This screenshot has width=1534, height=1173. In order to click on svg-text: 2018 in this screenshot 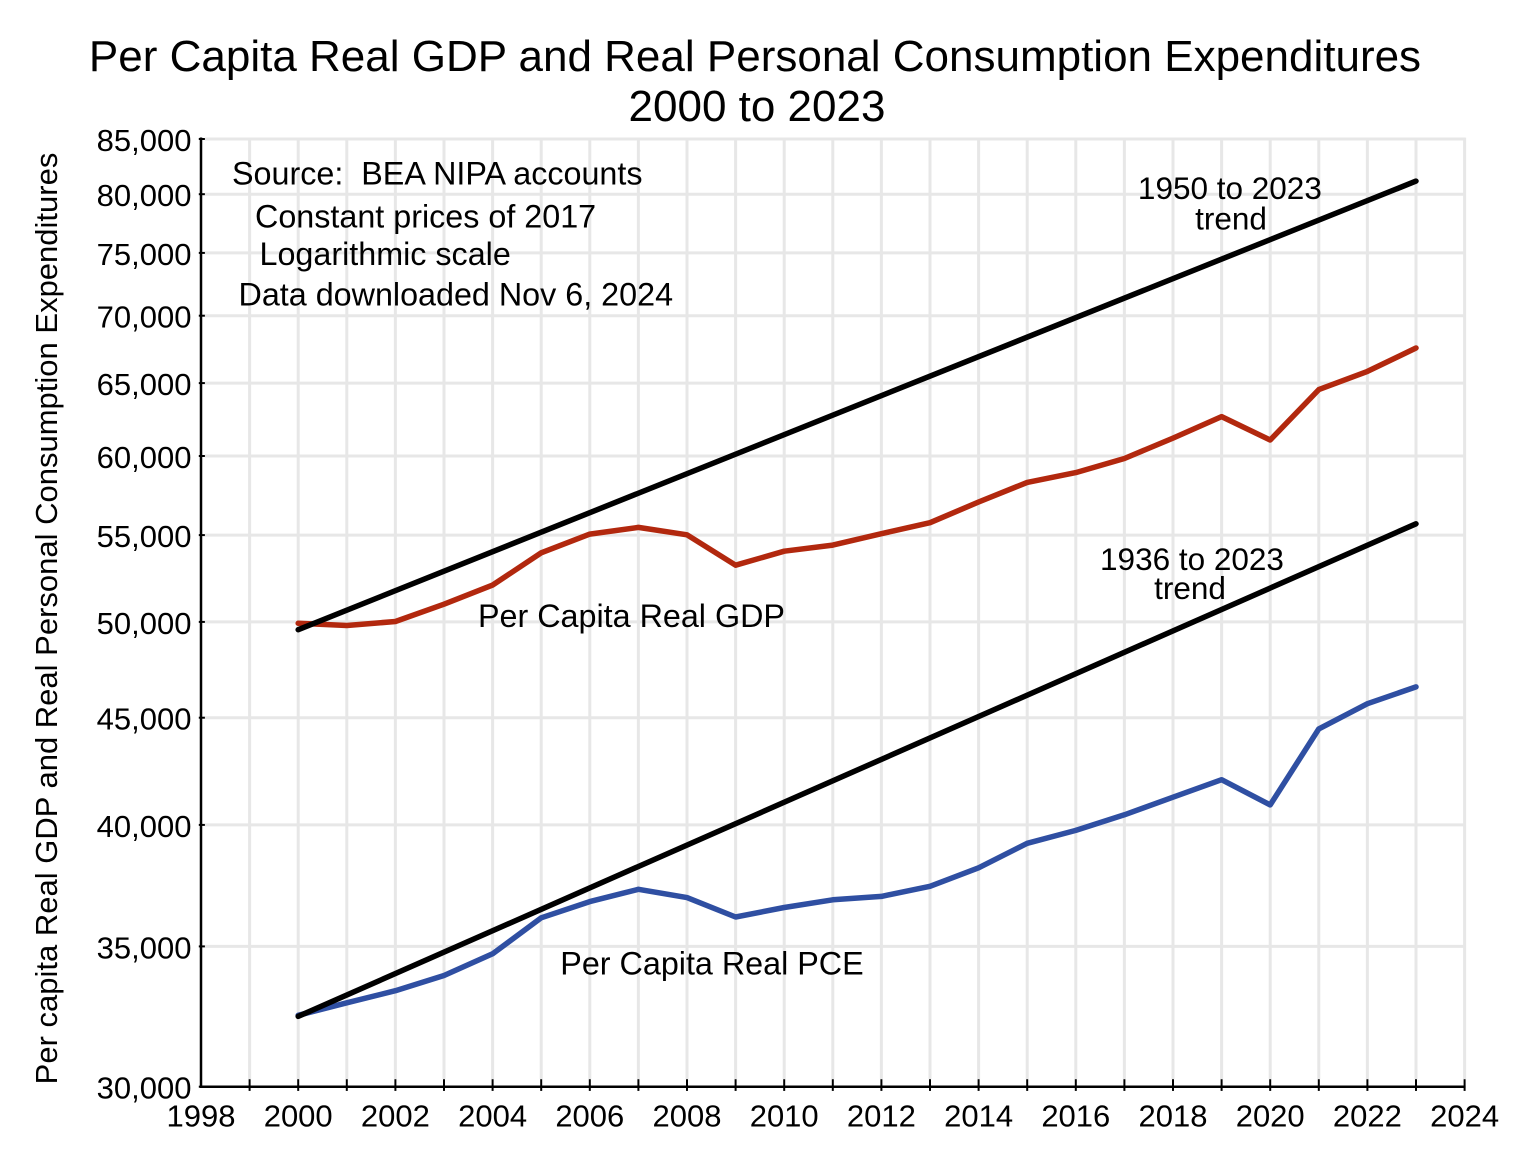, I will do `click(1173, 1116)`.